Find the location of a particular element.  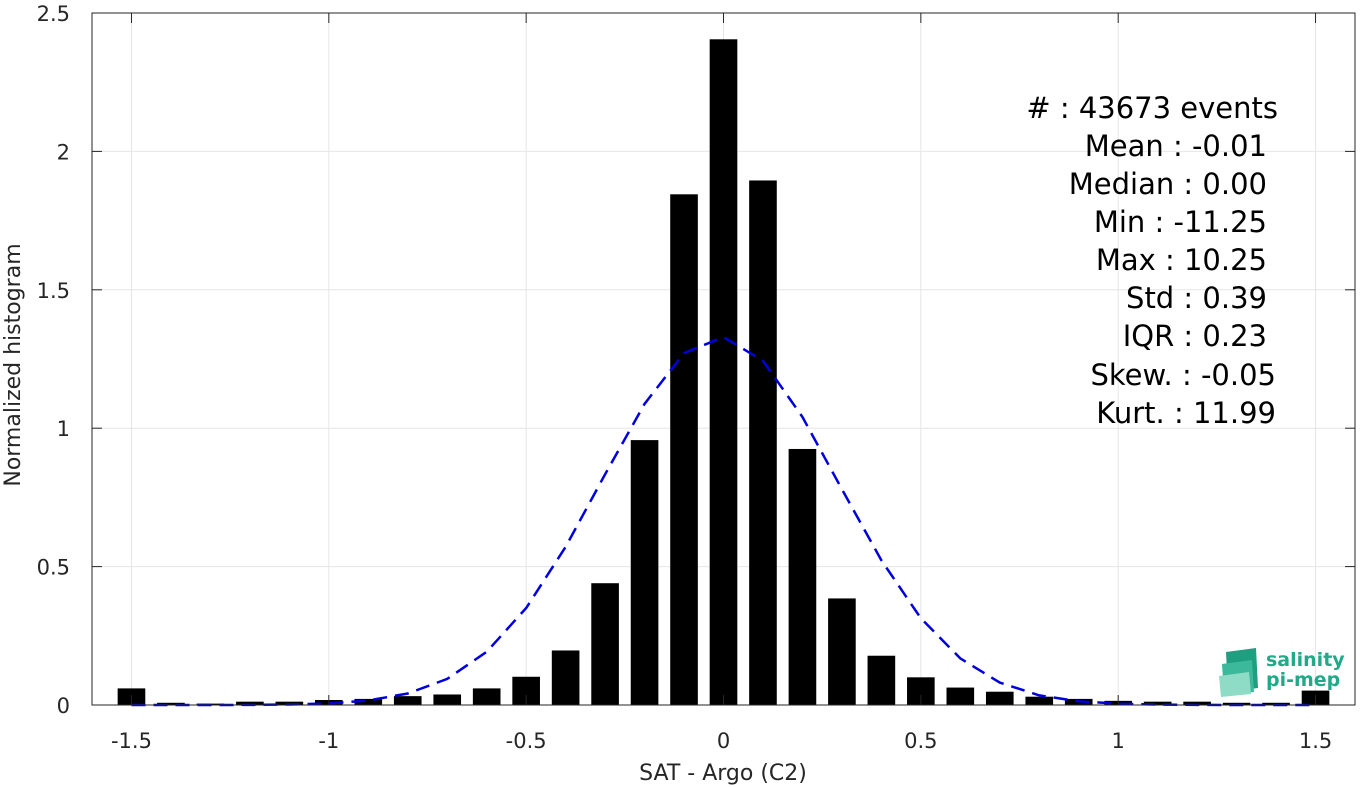

stat-events: # : 43673 events is located at coordinates (1152, 108).